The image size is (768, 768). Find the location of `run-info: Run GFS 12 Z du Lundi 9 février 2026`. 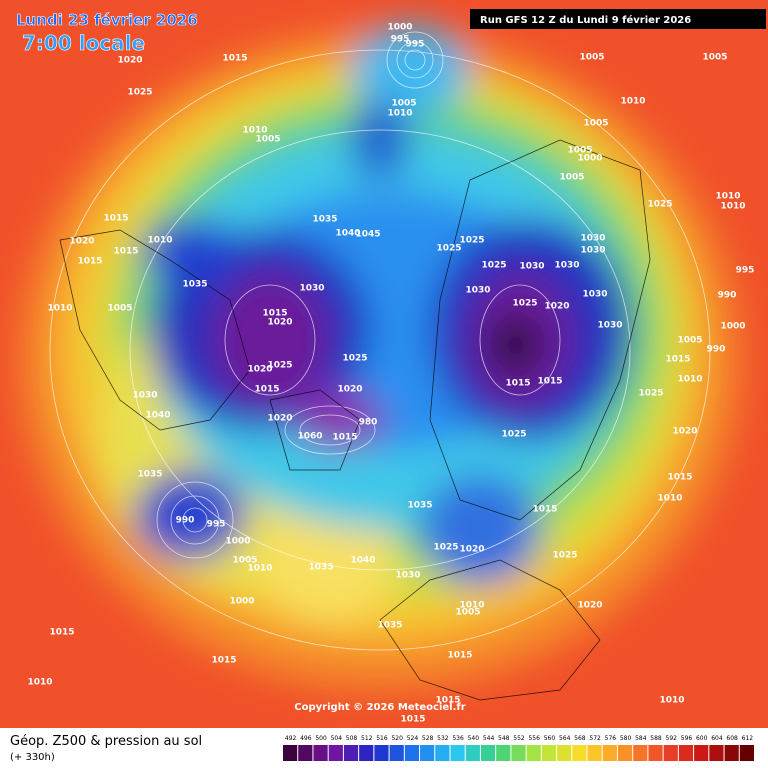

run-info: Run GFS 12 Z du Lundi 9 février 2026 is located at coordinates (585, 20).